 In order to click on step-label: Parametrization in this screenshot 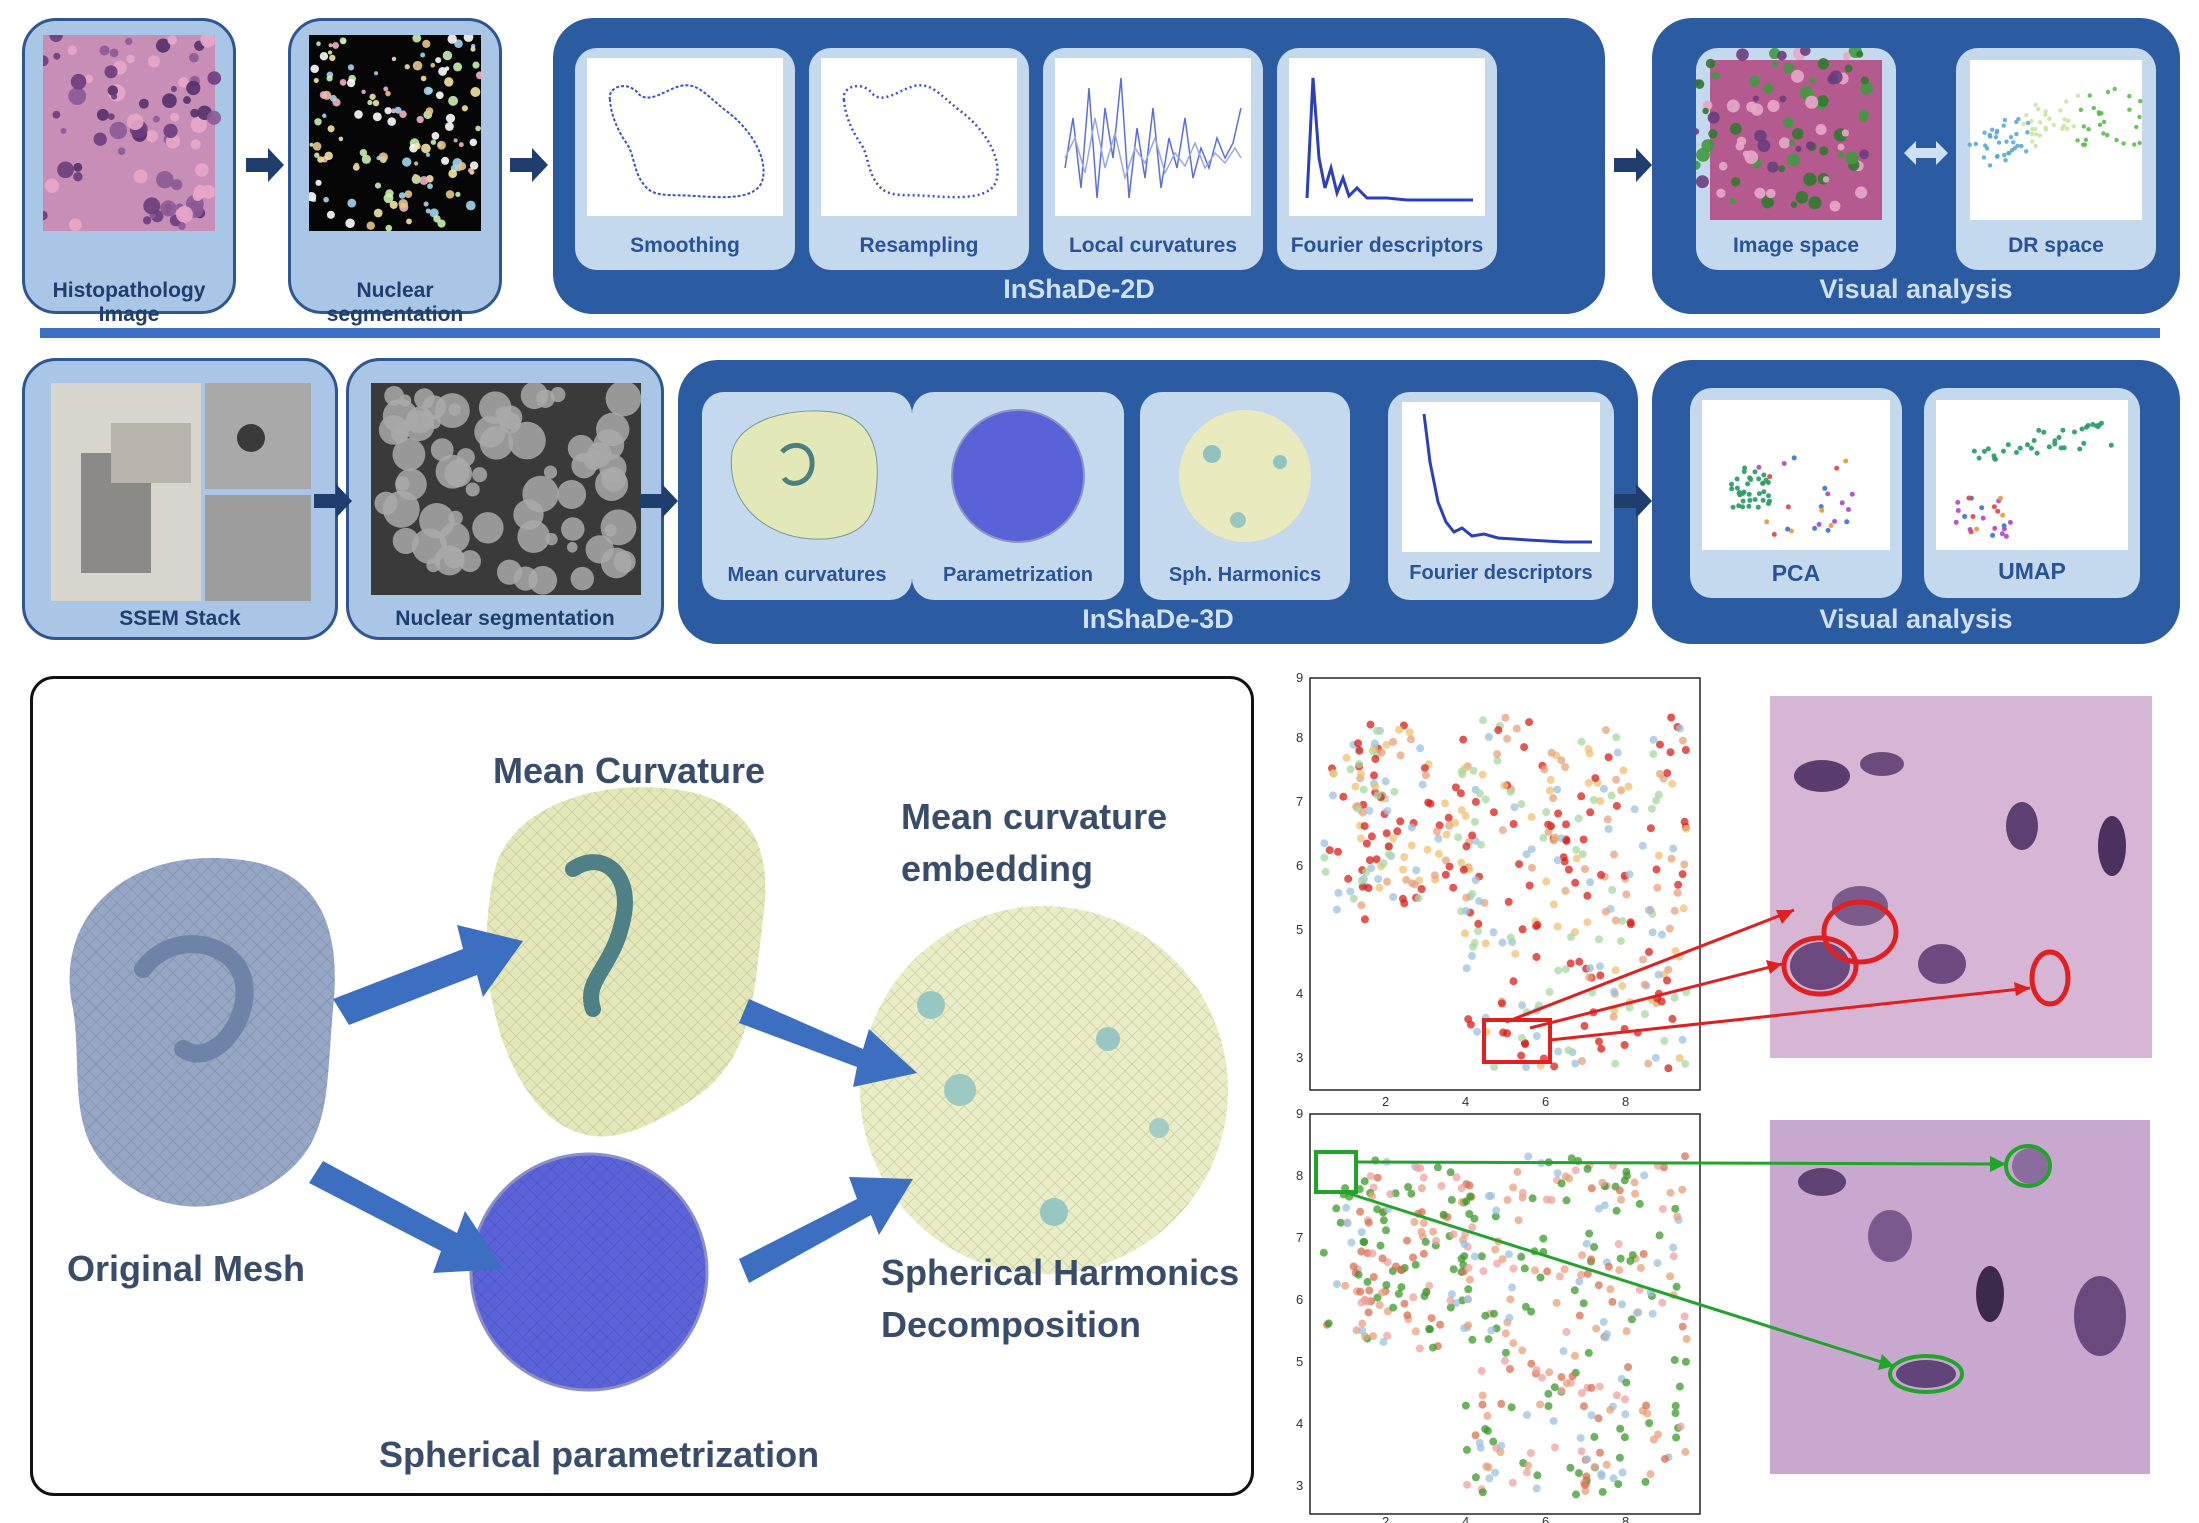, I will do `click(1018, 575)`.